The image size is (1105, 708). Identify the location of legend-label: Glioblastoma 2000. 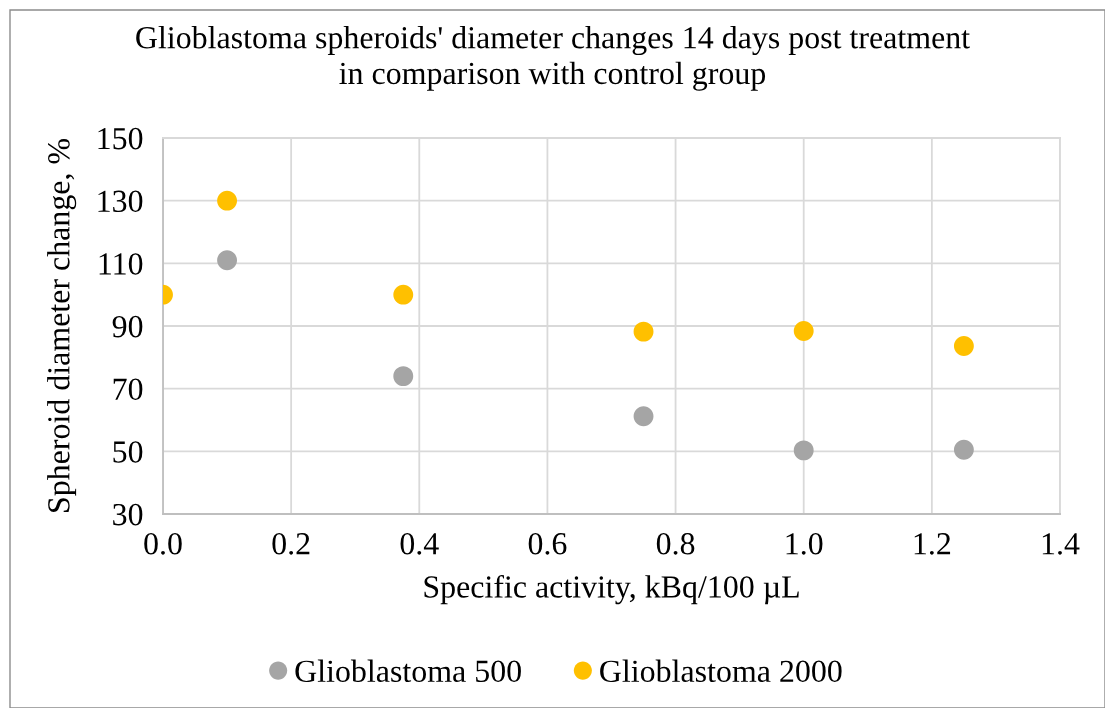
(721, 671).